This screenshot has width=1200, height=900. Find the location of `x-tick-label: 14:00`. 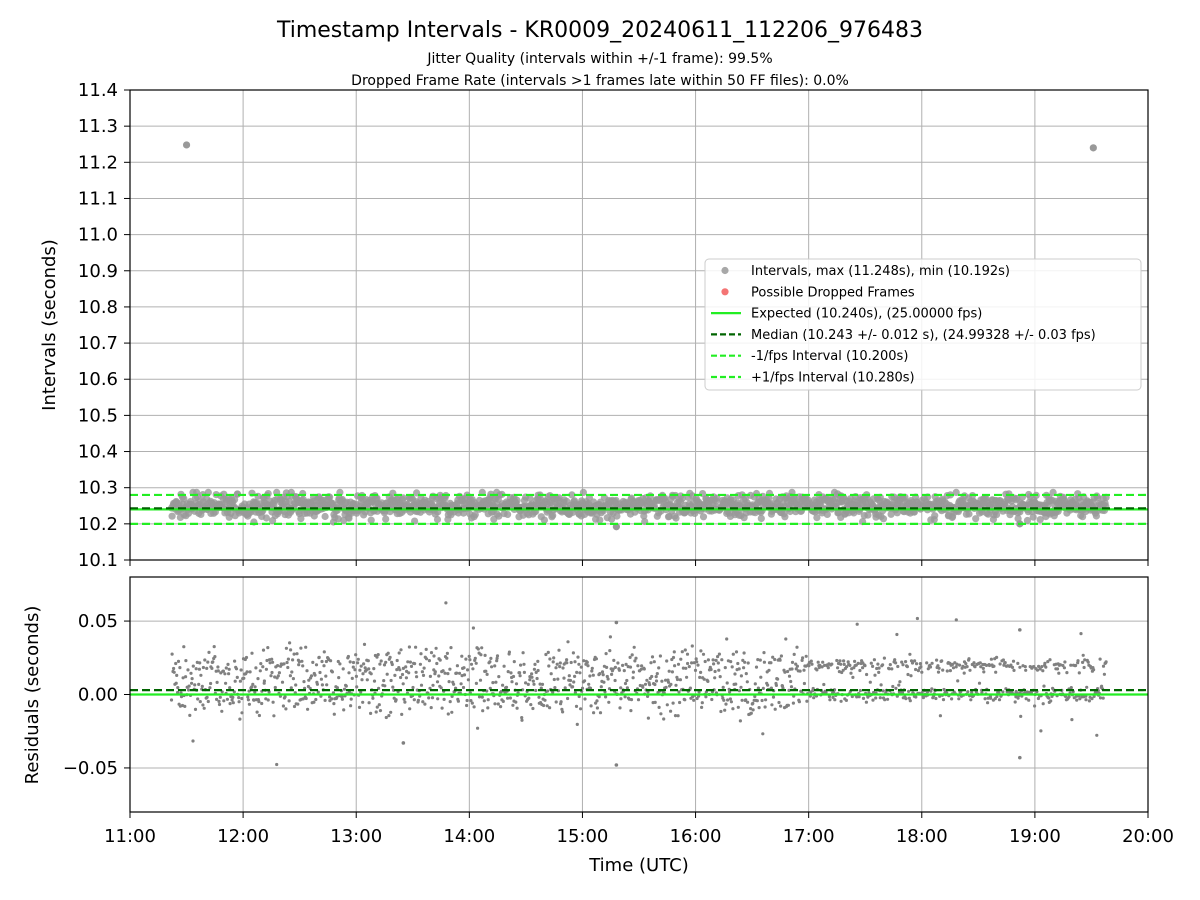

x-tick-label: 14:00 is located at coordinates (469, 836).